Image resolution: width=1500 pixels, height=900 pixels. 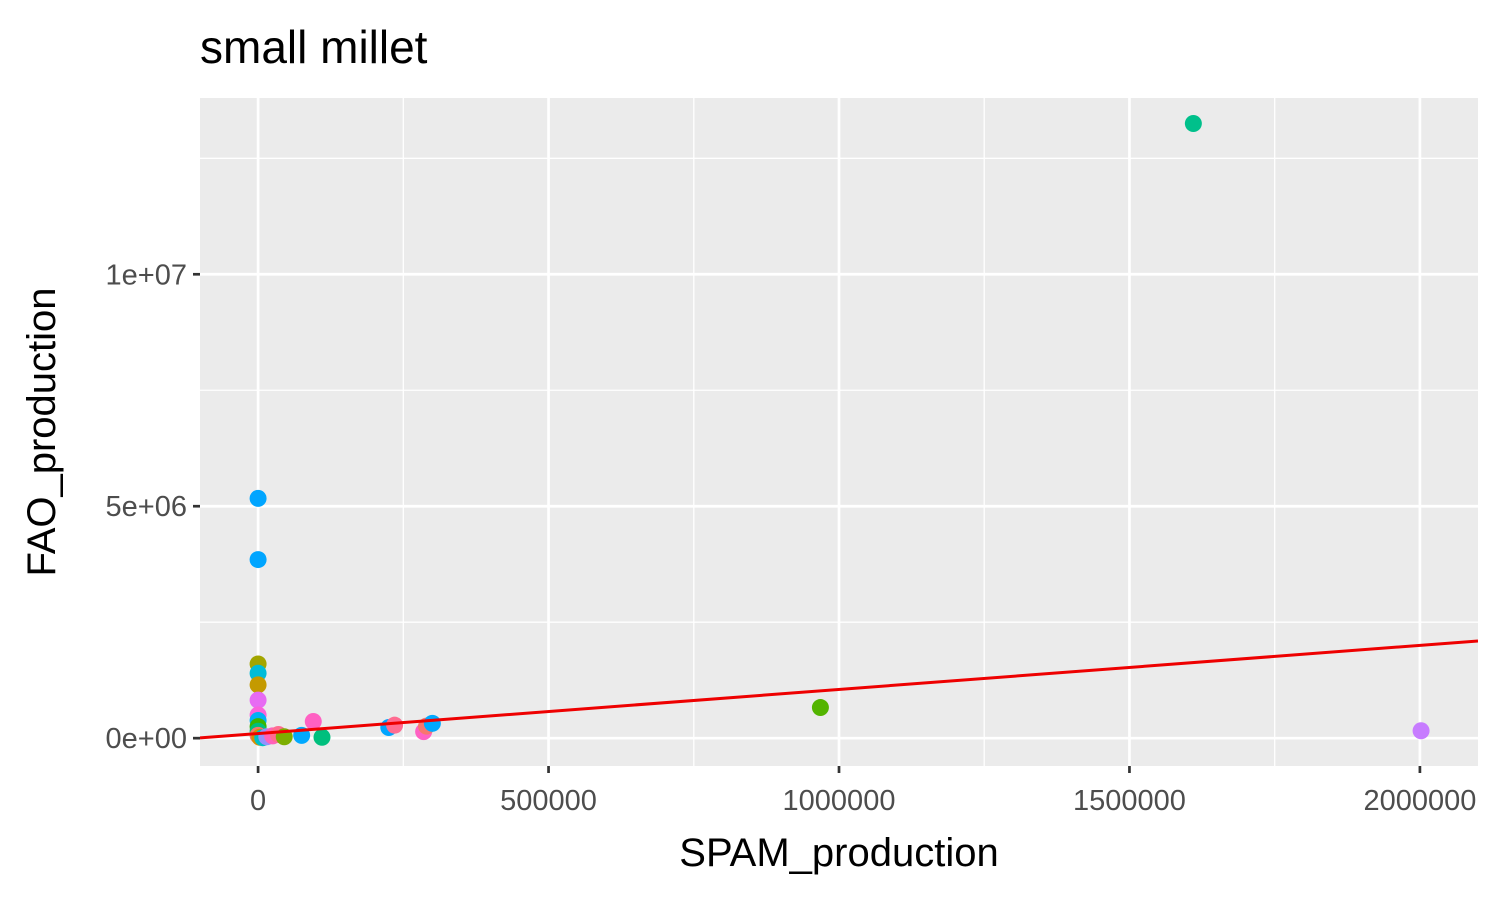 What do you see at coordinates (258, 801) in the screenshot?
I see `x-tick-label: 0` at bounding box center [258, 801].